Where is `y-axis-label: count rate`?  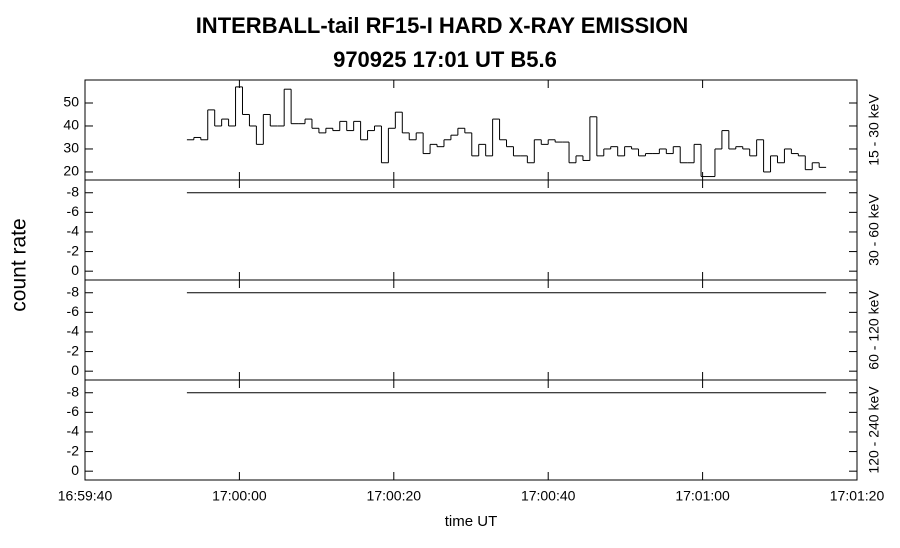 y-axis-label: count rate is located at coordinates (19, 264).